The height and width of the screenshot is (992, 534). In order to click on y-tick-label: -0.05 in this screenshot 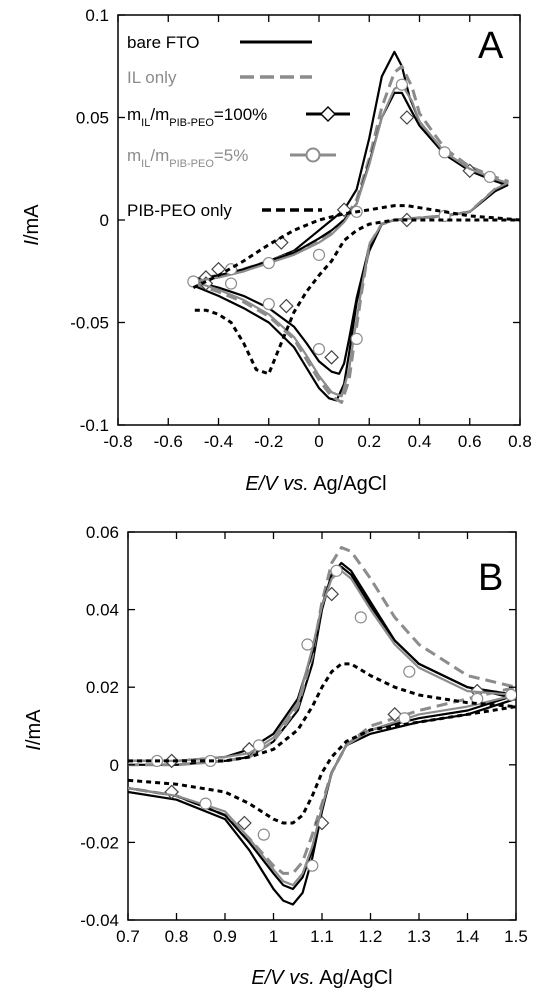, I will do `click(89, 323)`.